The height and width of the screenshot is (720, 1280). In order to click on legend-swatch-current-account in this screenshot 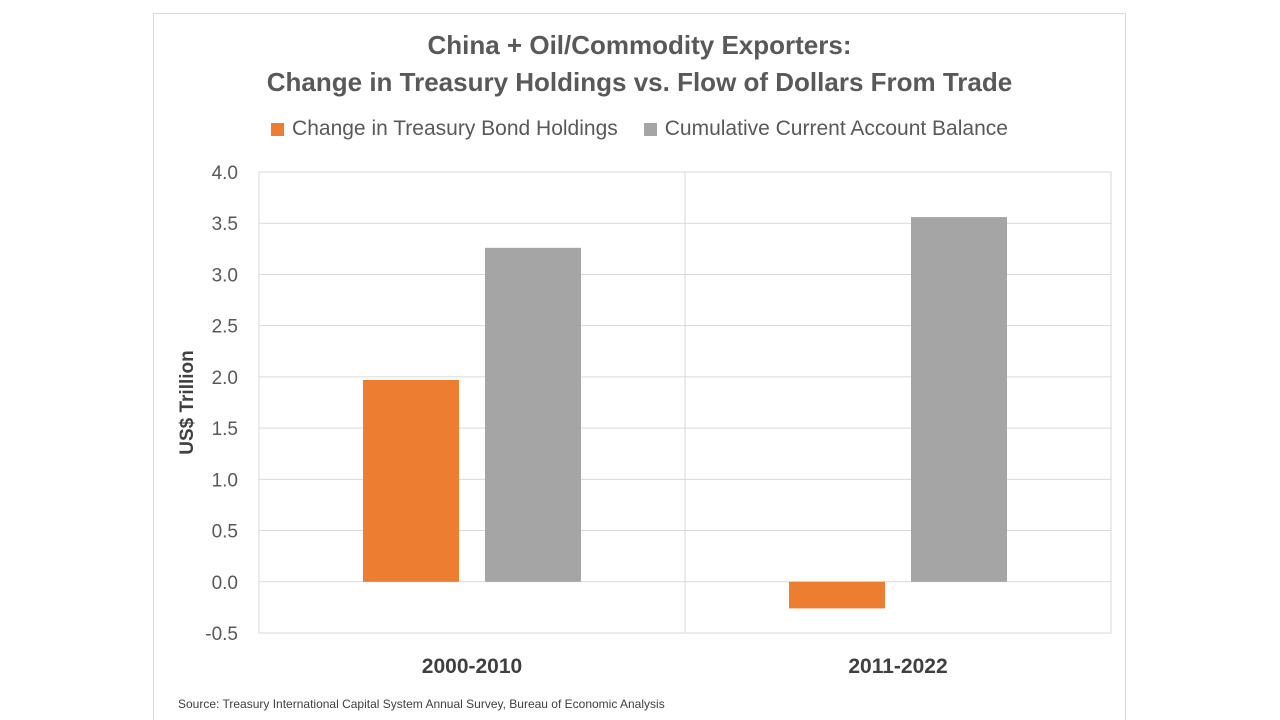, I will do `click(650, 129)`.